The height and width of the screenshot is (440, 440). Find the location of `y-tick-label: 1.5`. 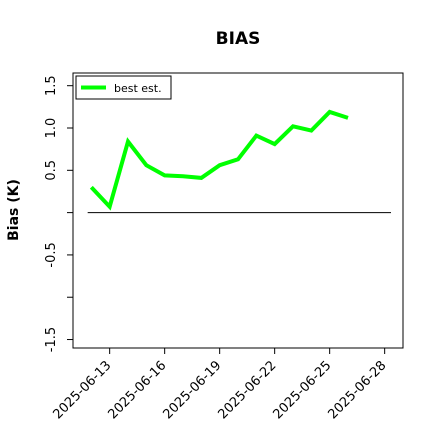

y-tick-label: 1.5 is located at coordinates (51, 85).